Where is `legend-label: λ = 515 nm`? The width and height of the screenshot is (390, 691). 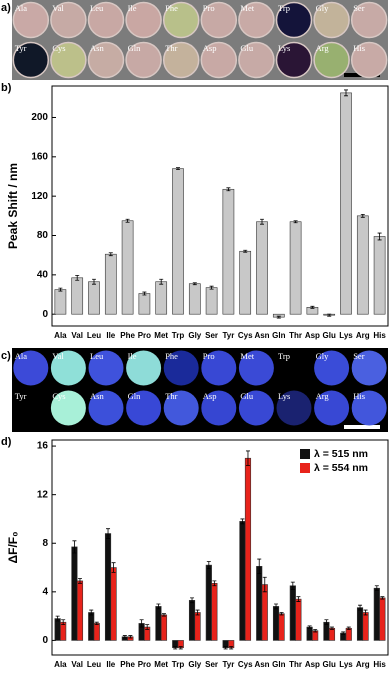 legend-label: λ = 515 nm is located at coordinates (341, 454).